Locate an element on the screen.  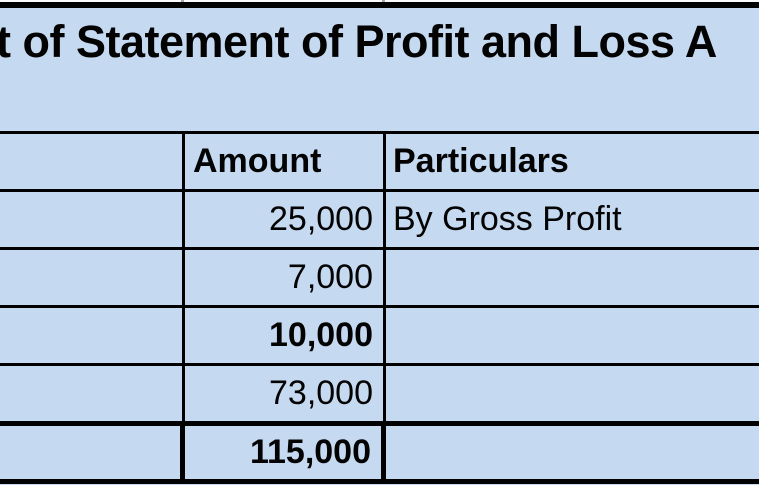
header-cell-particulars: Particulars is located at coordinates (481, 161).